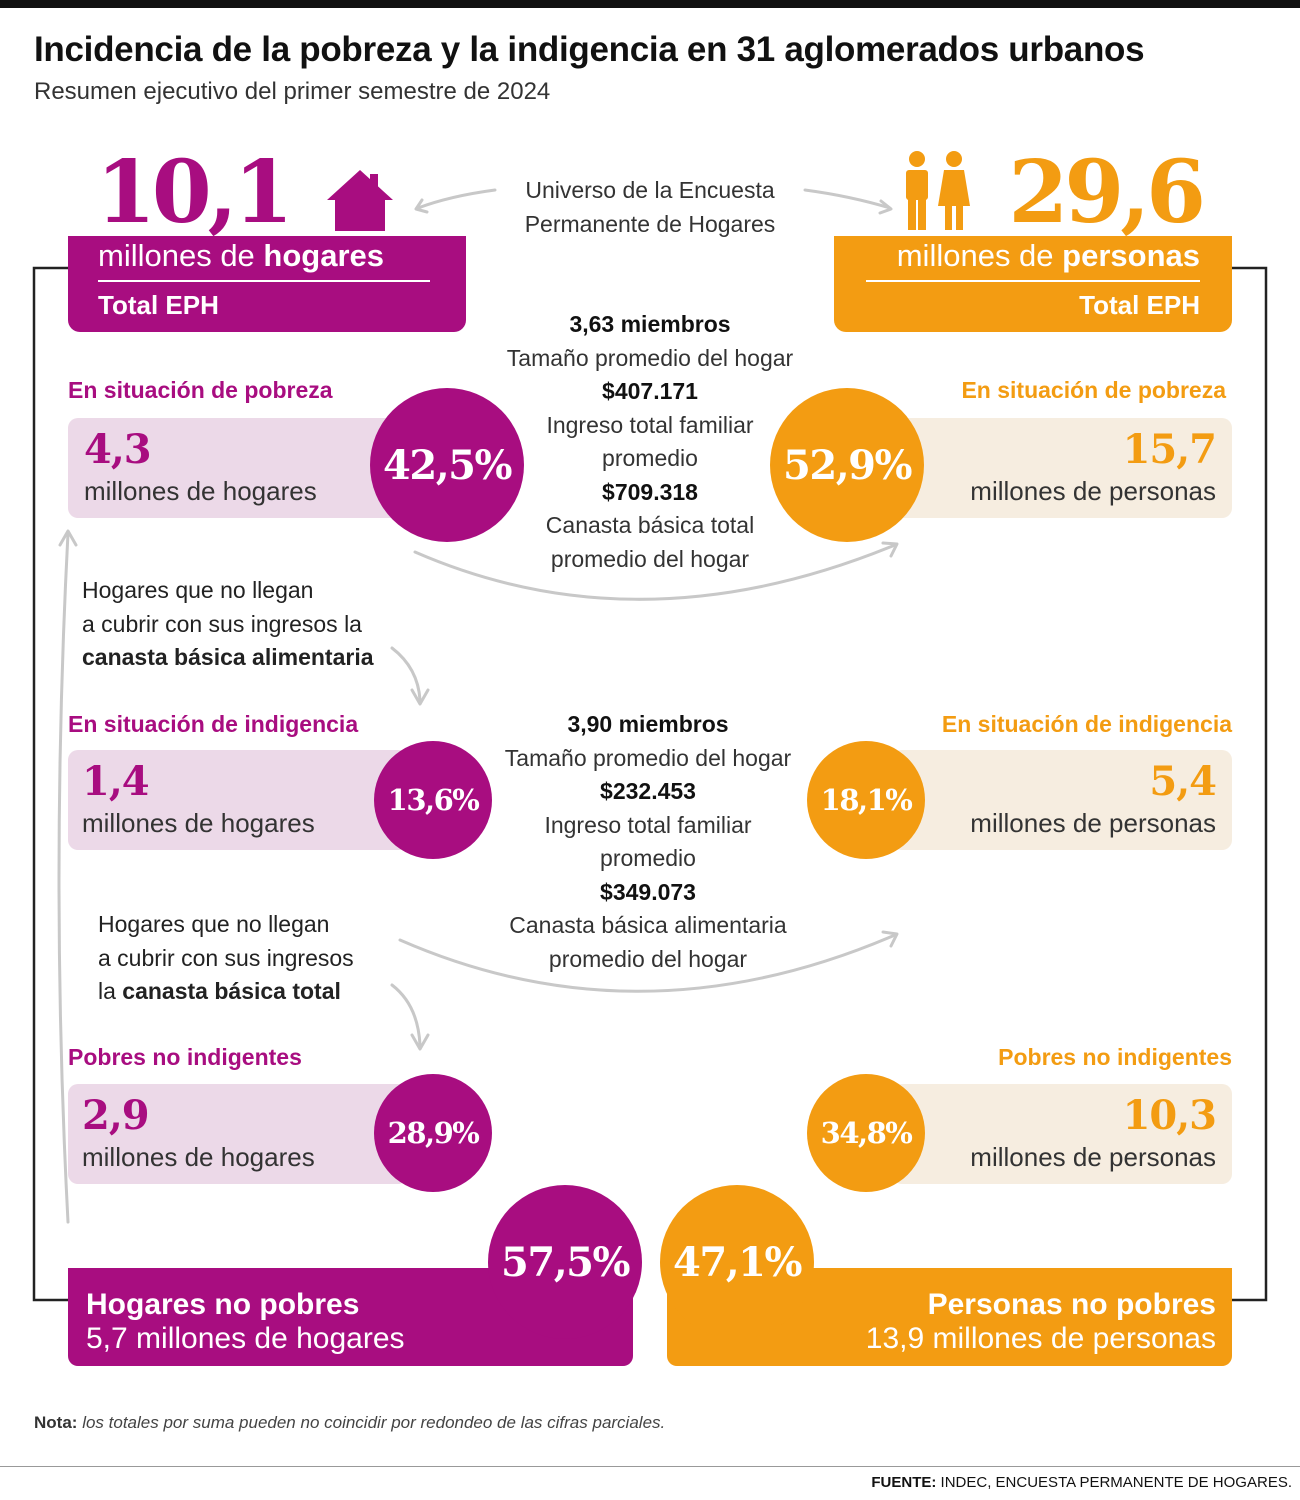  What do you see at coordinates (222, 623) in the screenshot?
I see `note-alimentaria-line-2: a cubrir con sus ingresos la` at bounding box center [222, 623].